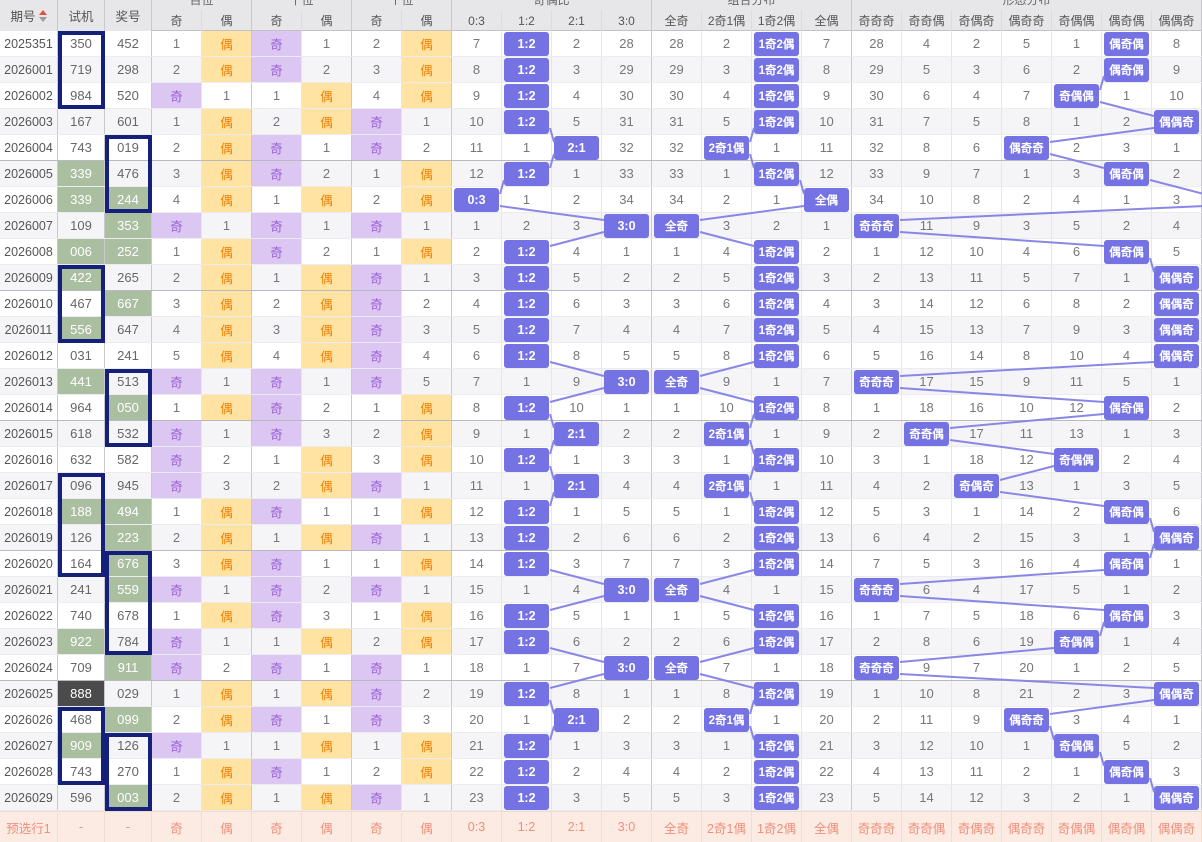  Describe the element at coordinates (1177, 827) in the screenshot. I see `preselect-option-cell: 偶偶奇` at that location.